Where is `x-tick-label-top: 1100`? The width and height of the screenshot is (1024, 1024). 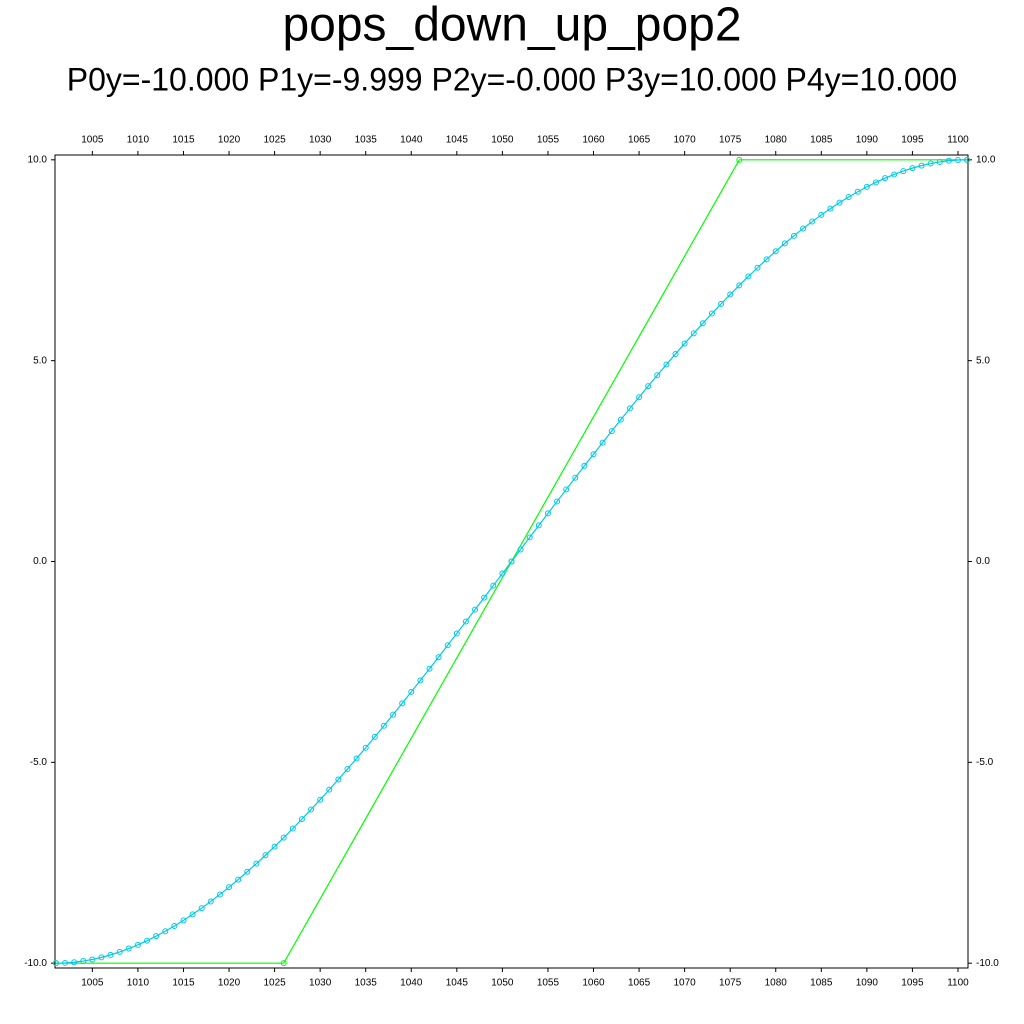
x-tick-label-top: 1100 is located at coordinates (958, 140).